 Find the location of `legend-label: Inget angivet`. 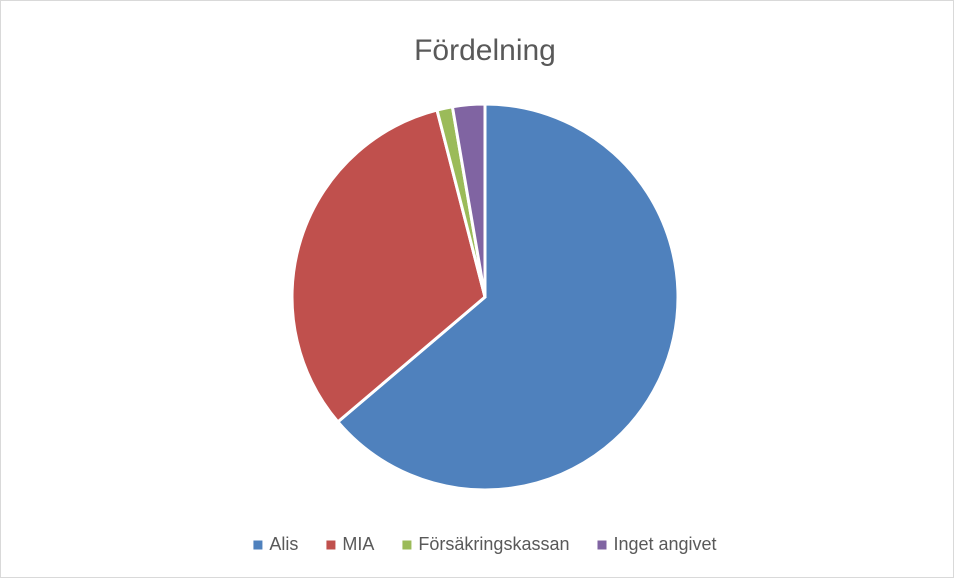

legend-label: Inget angivet is located at coordinates (664, 544).